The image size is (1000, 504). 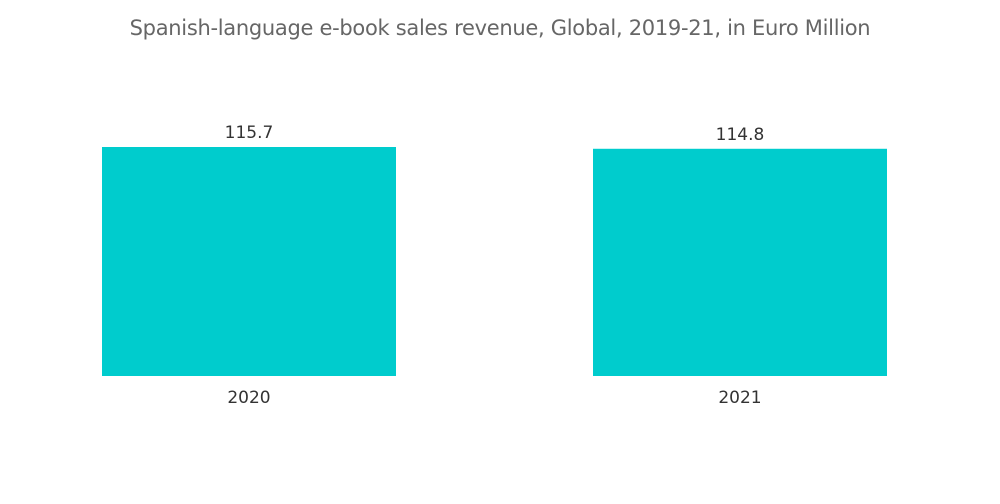 What do you see at coordinates (495, 134) in the screenshot?
I see `data-labels-layer: 115.7 114.8` at bounding box center [495, 134].